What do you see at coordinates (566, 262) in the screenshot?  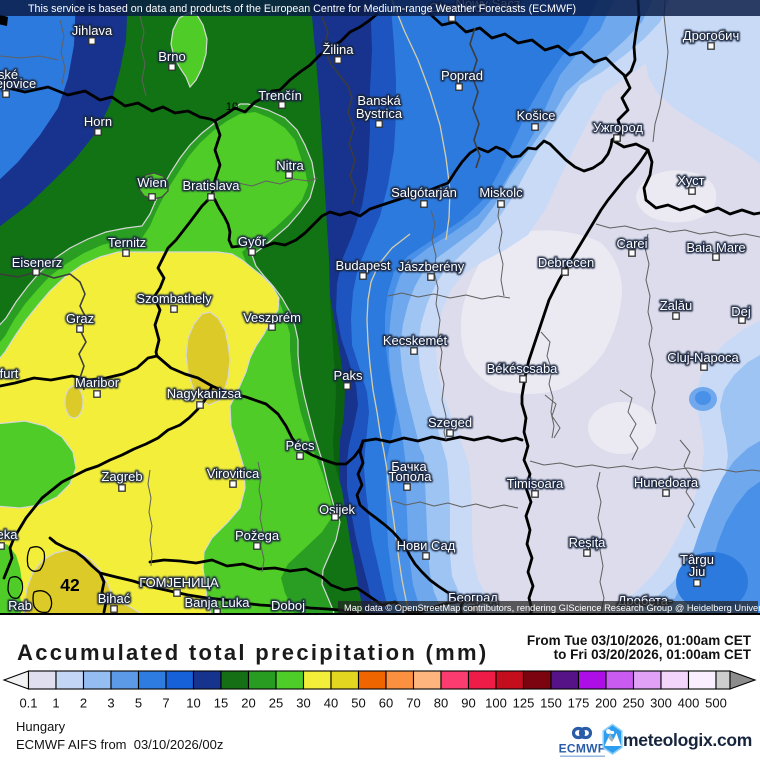 I see `svg-text: Debrecen` at bounding box center [566, 262].